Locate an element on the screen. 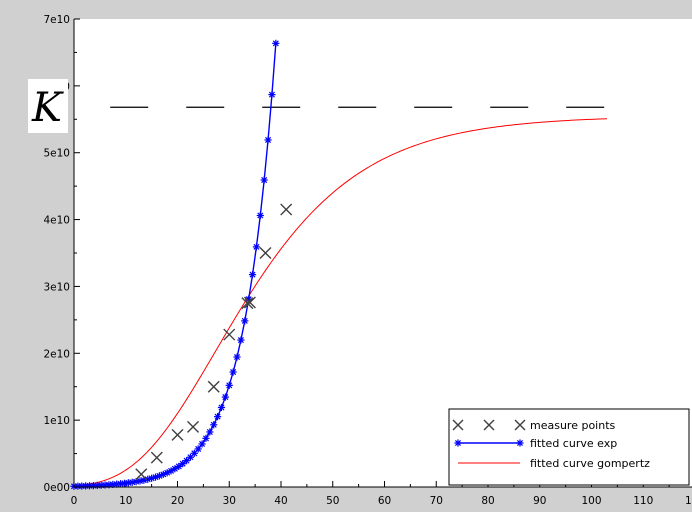 The width and height of the screenshot is (692, 512). k-label: K is located at coordinates (47, 108).